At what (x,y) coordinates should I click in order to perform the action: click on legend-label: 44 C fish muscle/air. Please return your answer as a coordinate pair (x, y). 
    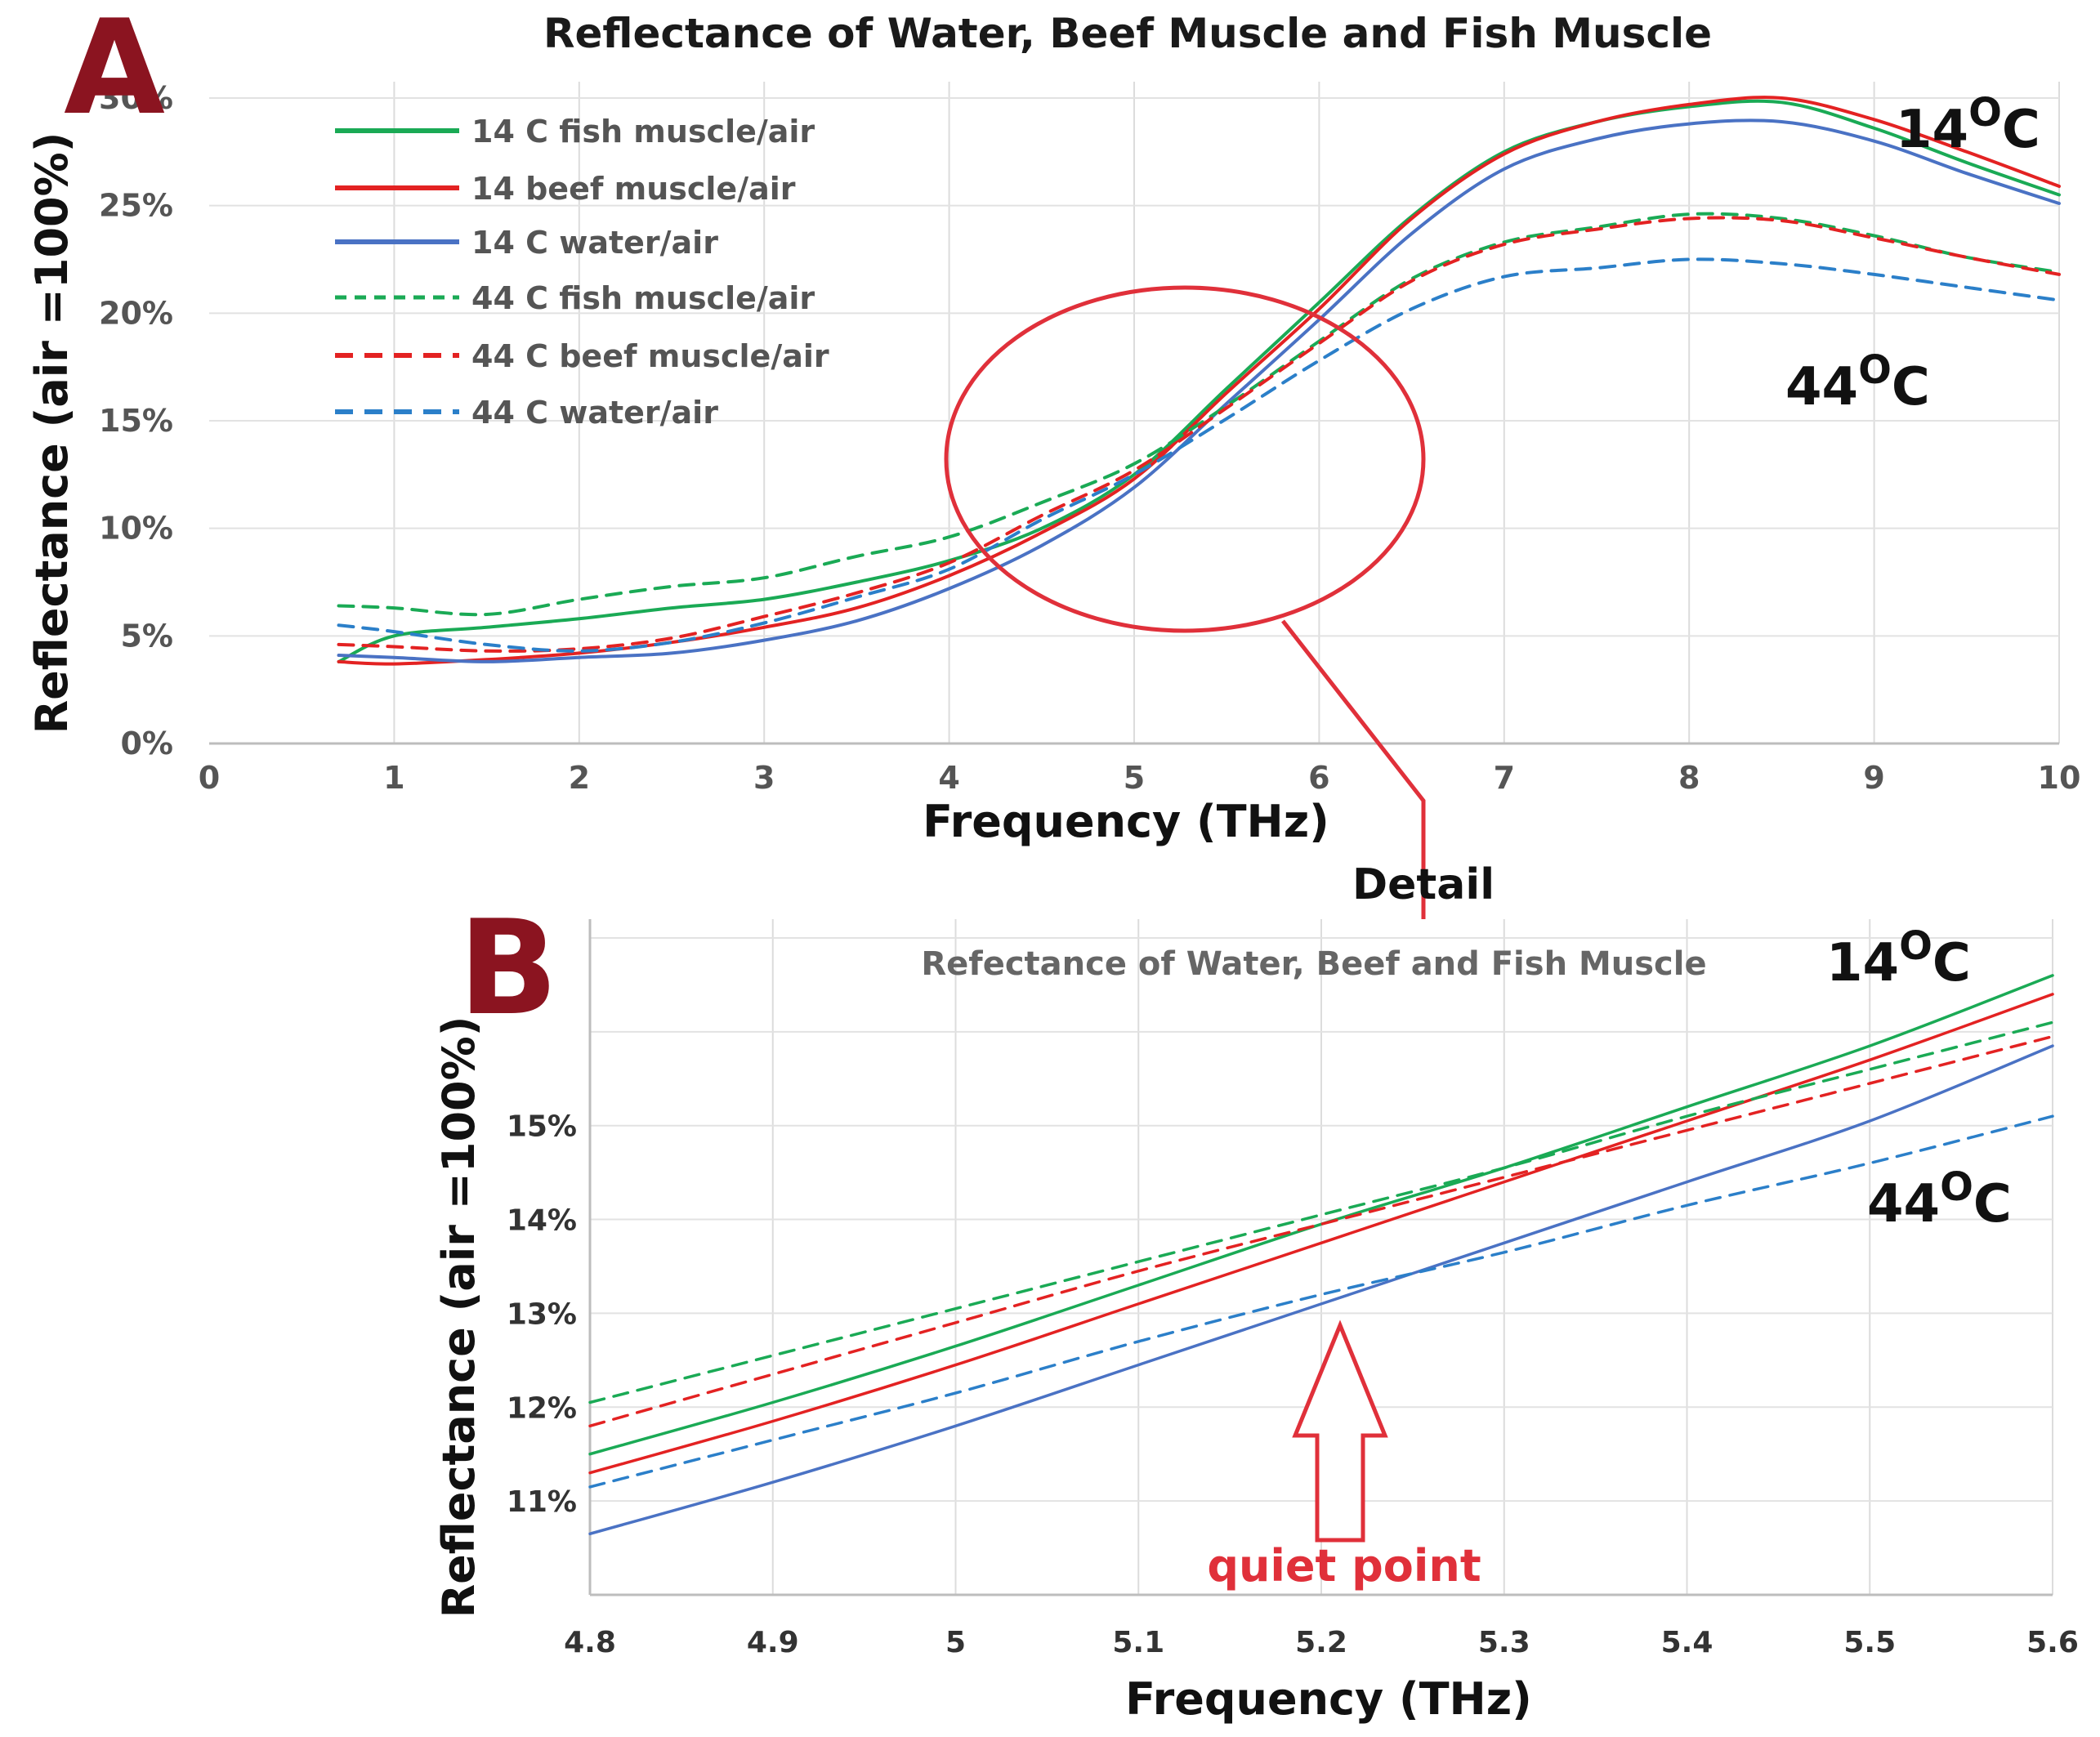
    Looking at the image, I should click on (643, 298).